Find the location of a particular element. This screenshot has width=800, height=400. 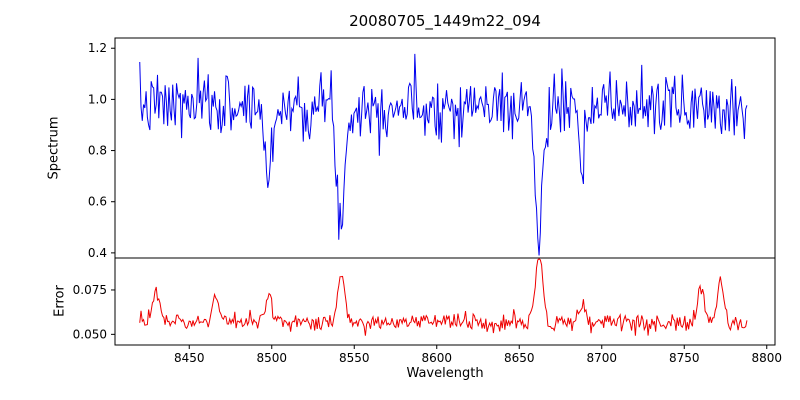

y-tick-label: 0.050 is located at coordinates (90, 334).